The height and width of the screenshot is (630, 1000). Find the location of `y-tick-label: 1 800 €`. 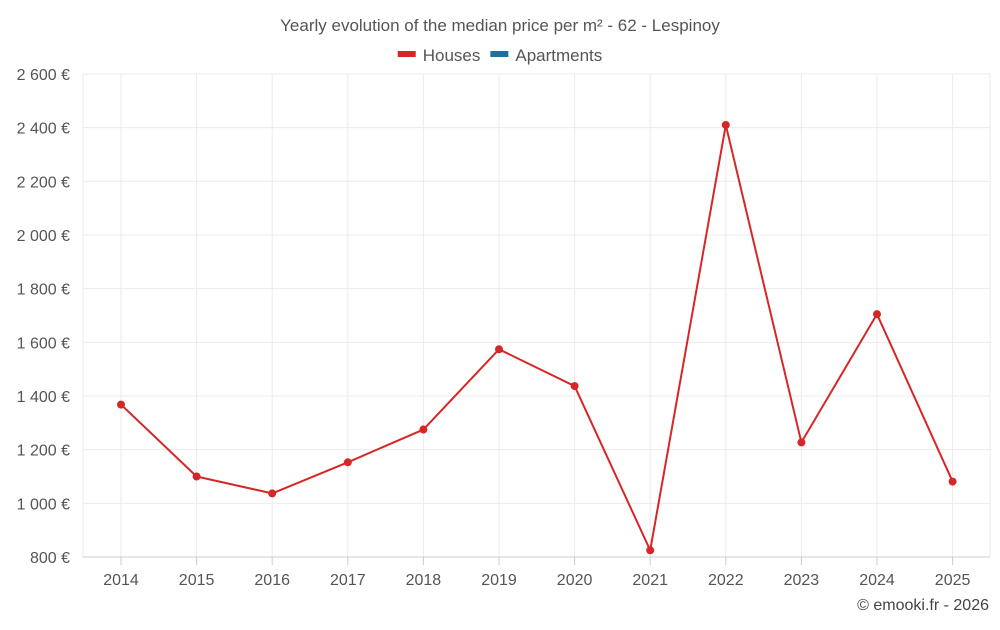

y-tick-label: 1 800 € is located at coordinates (43, 290).